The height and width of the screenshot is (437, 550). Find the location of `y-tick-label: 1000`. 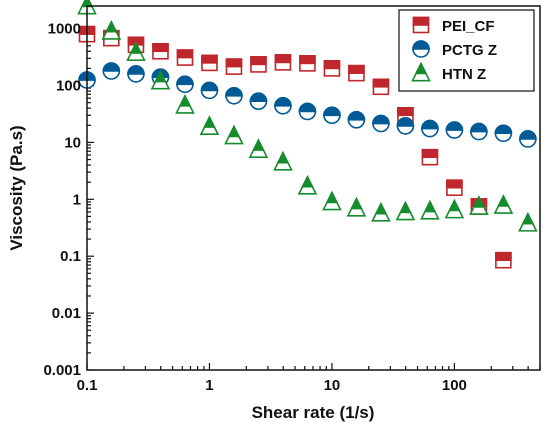

y-tick-label: 1000 is located at coordinates (64, 29).